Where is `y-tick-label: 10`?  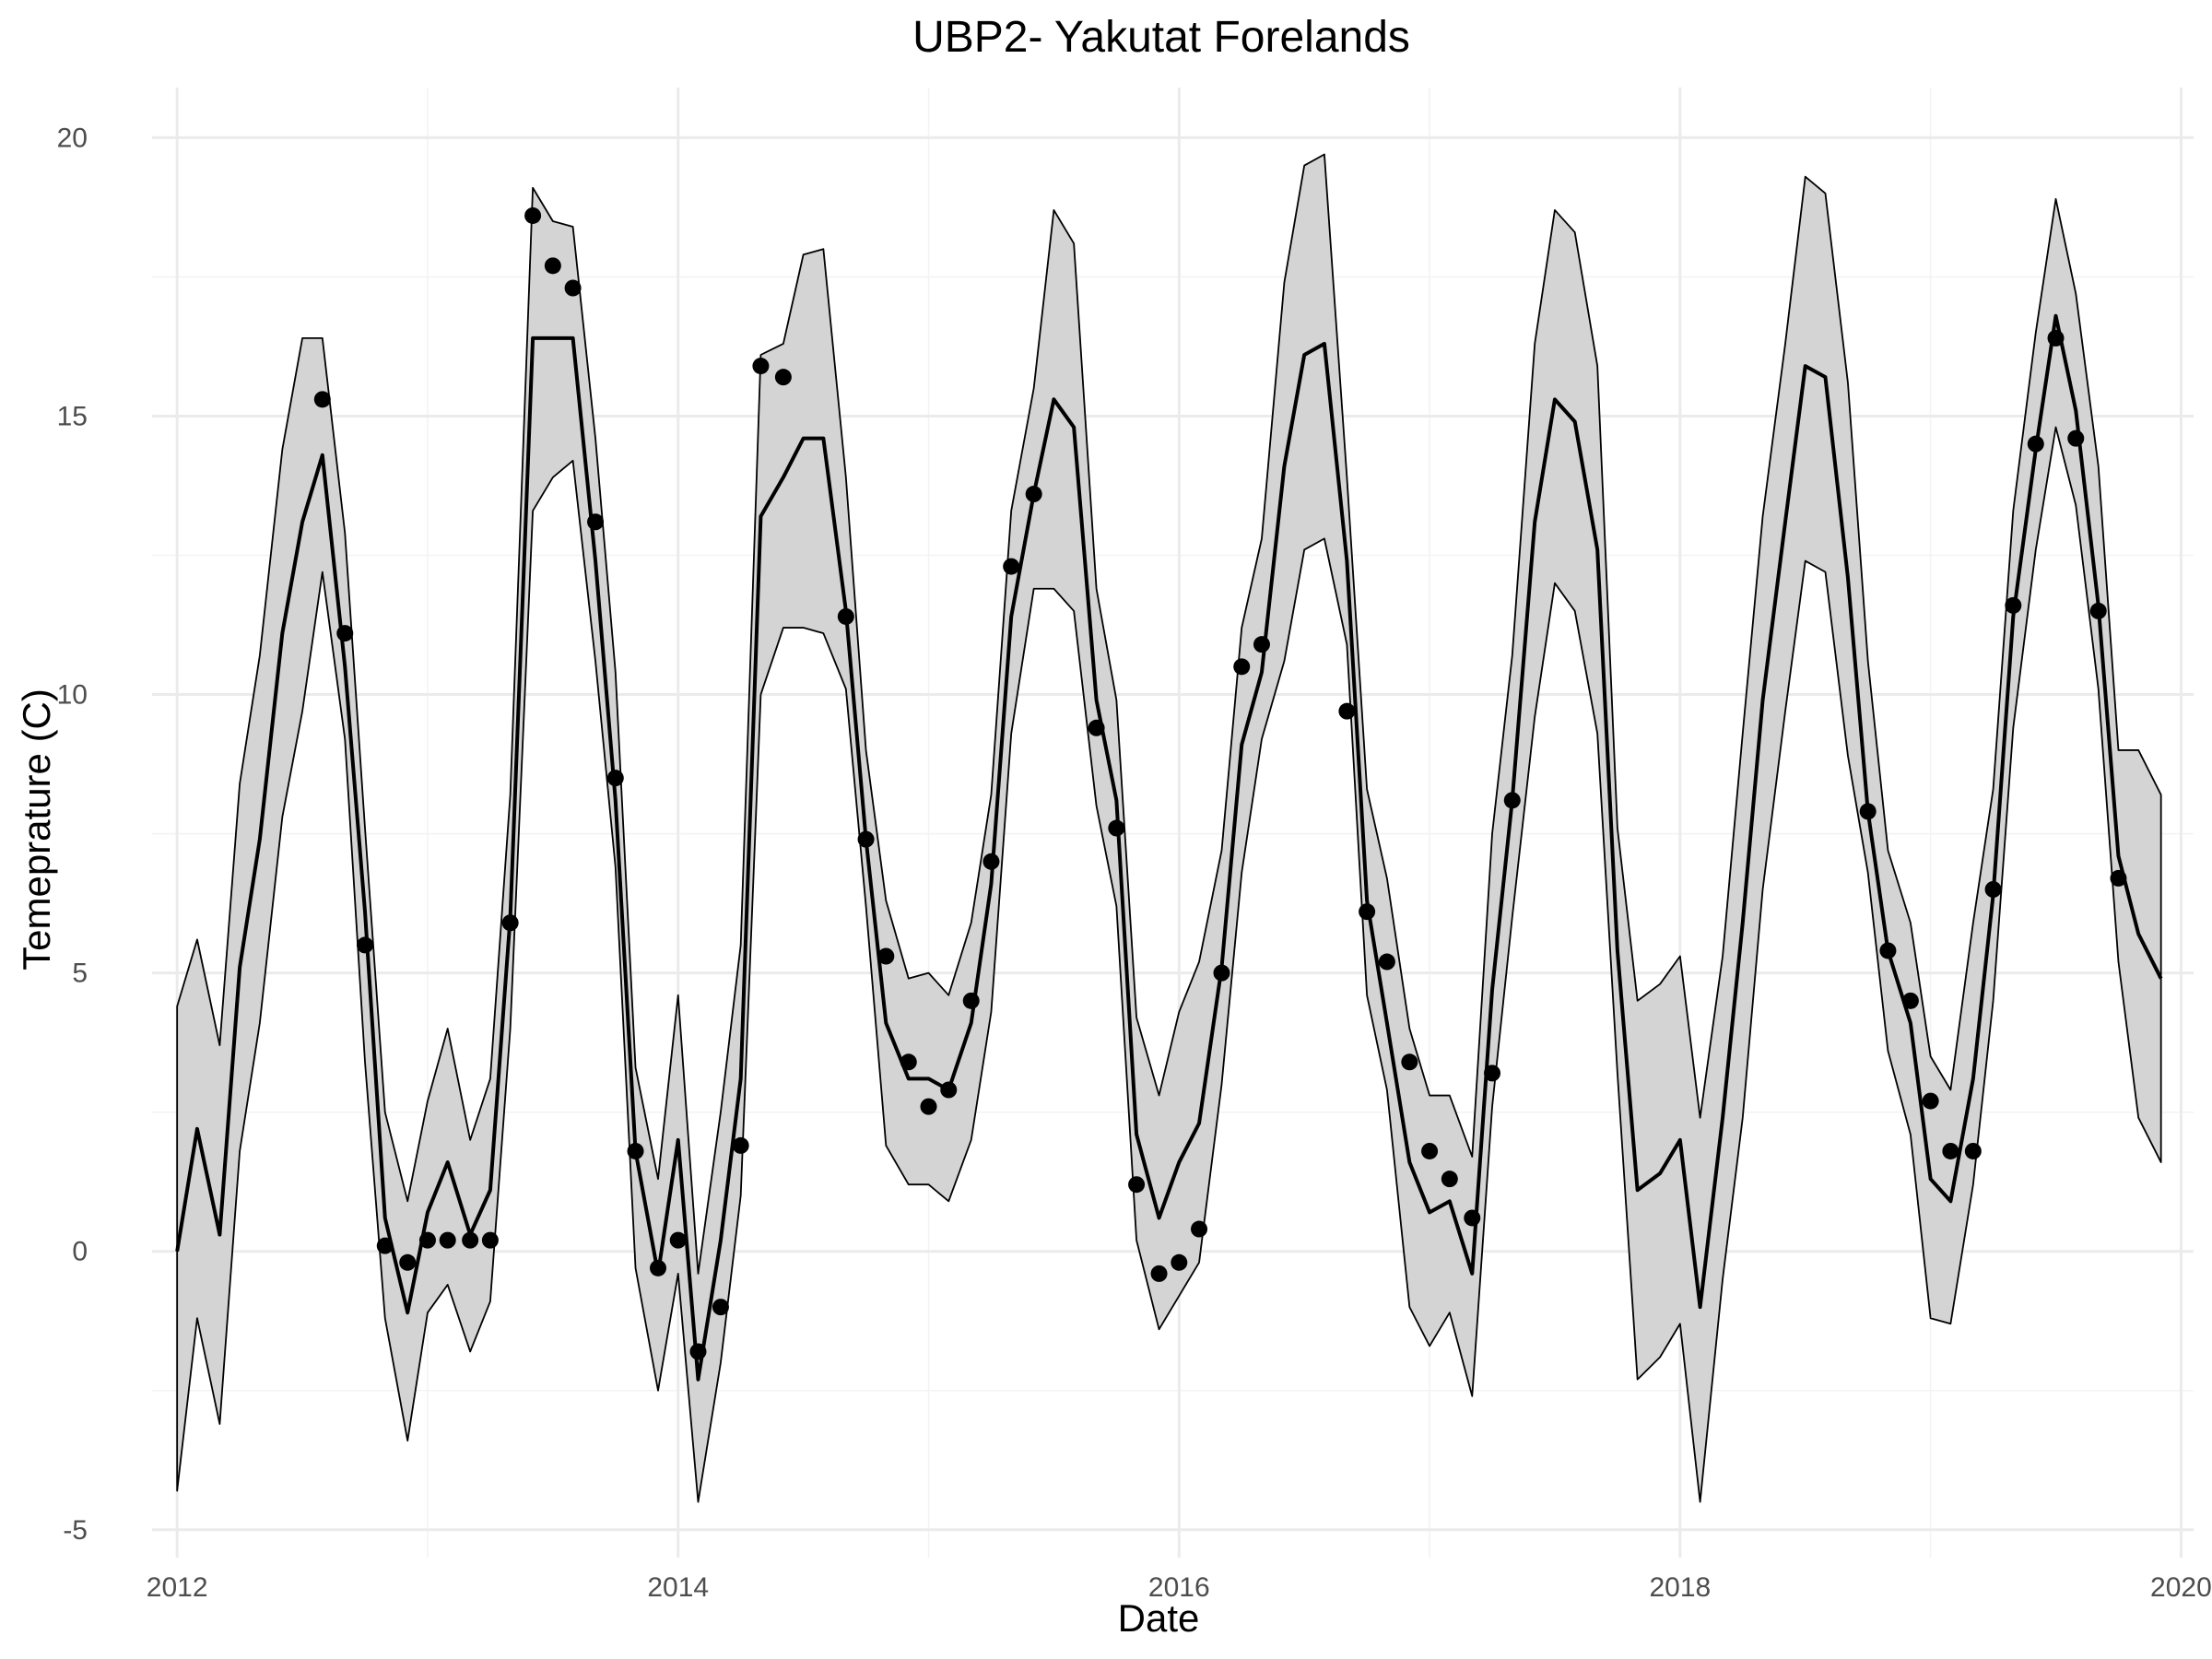 y-tick-label: 10 is located at coordinates (72, 695).